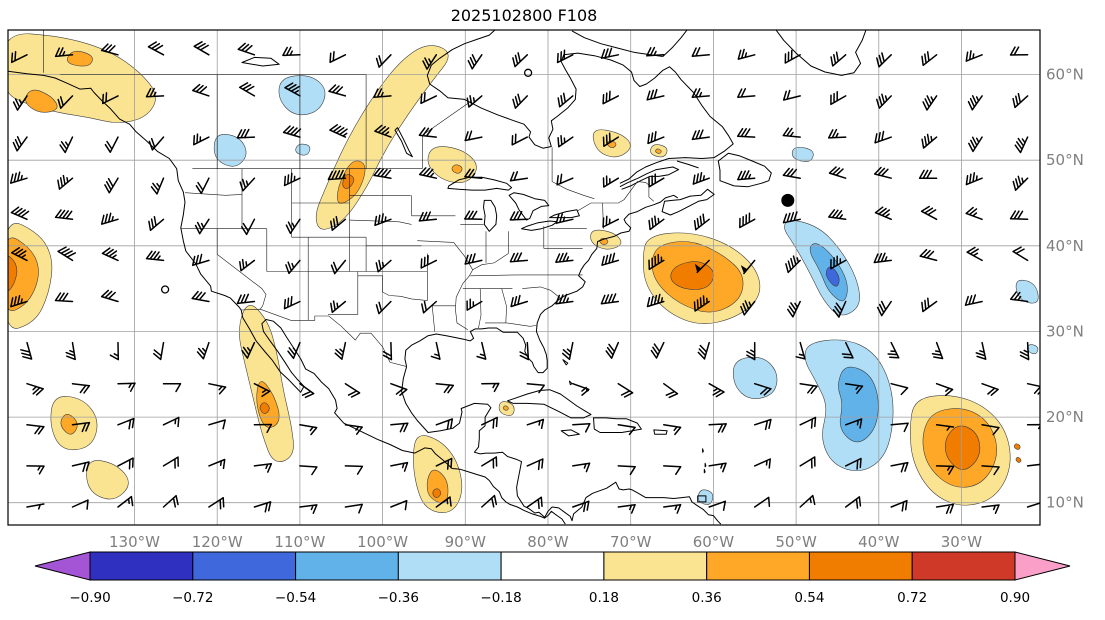  I want to click on x-tick-label: 60°W, so click(714, 542).